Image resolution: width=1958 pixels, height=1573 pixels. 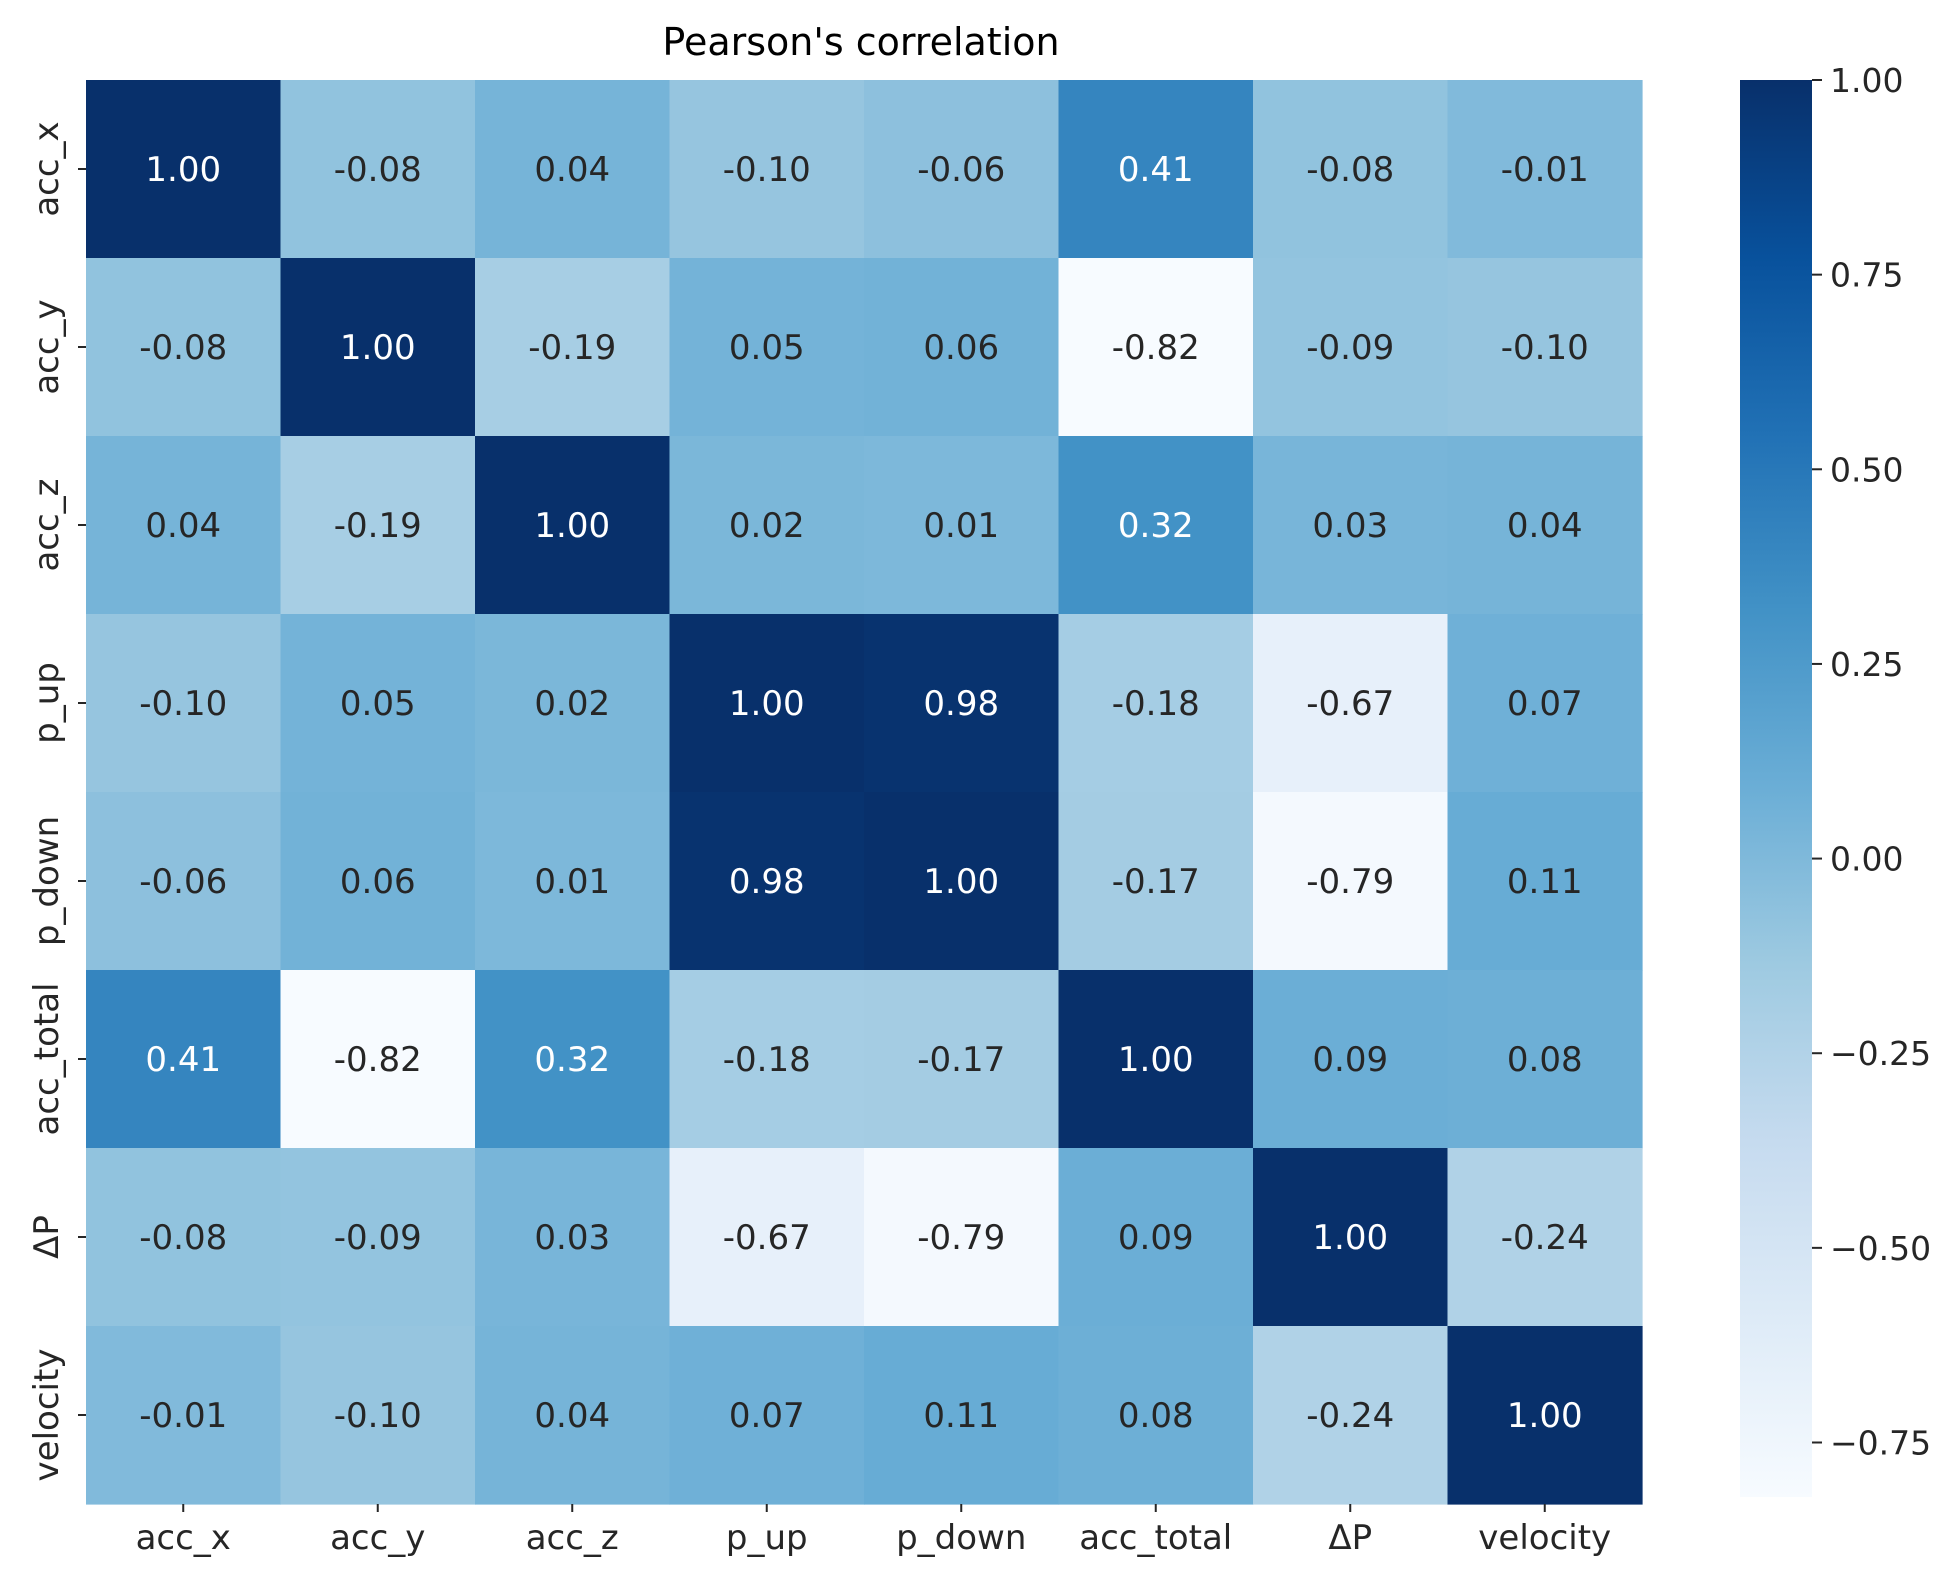 What do you see at coordinates (572, 1538) in the screenshot?
I see `column-label-2: acc_z` at bounding box center [572, 1538].